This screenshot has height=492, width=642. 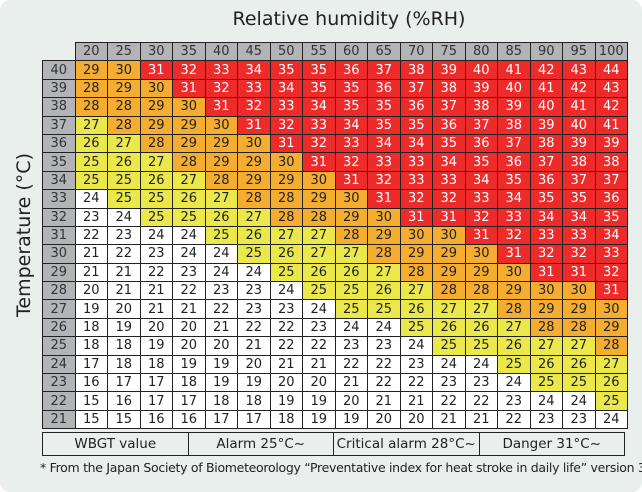 I want to click on column-header: 30, so click(x=156, y=51).